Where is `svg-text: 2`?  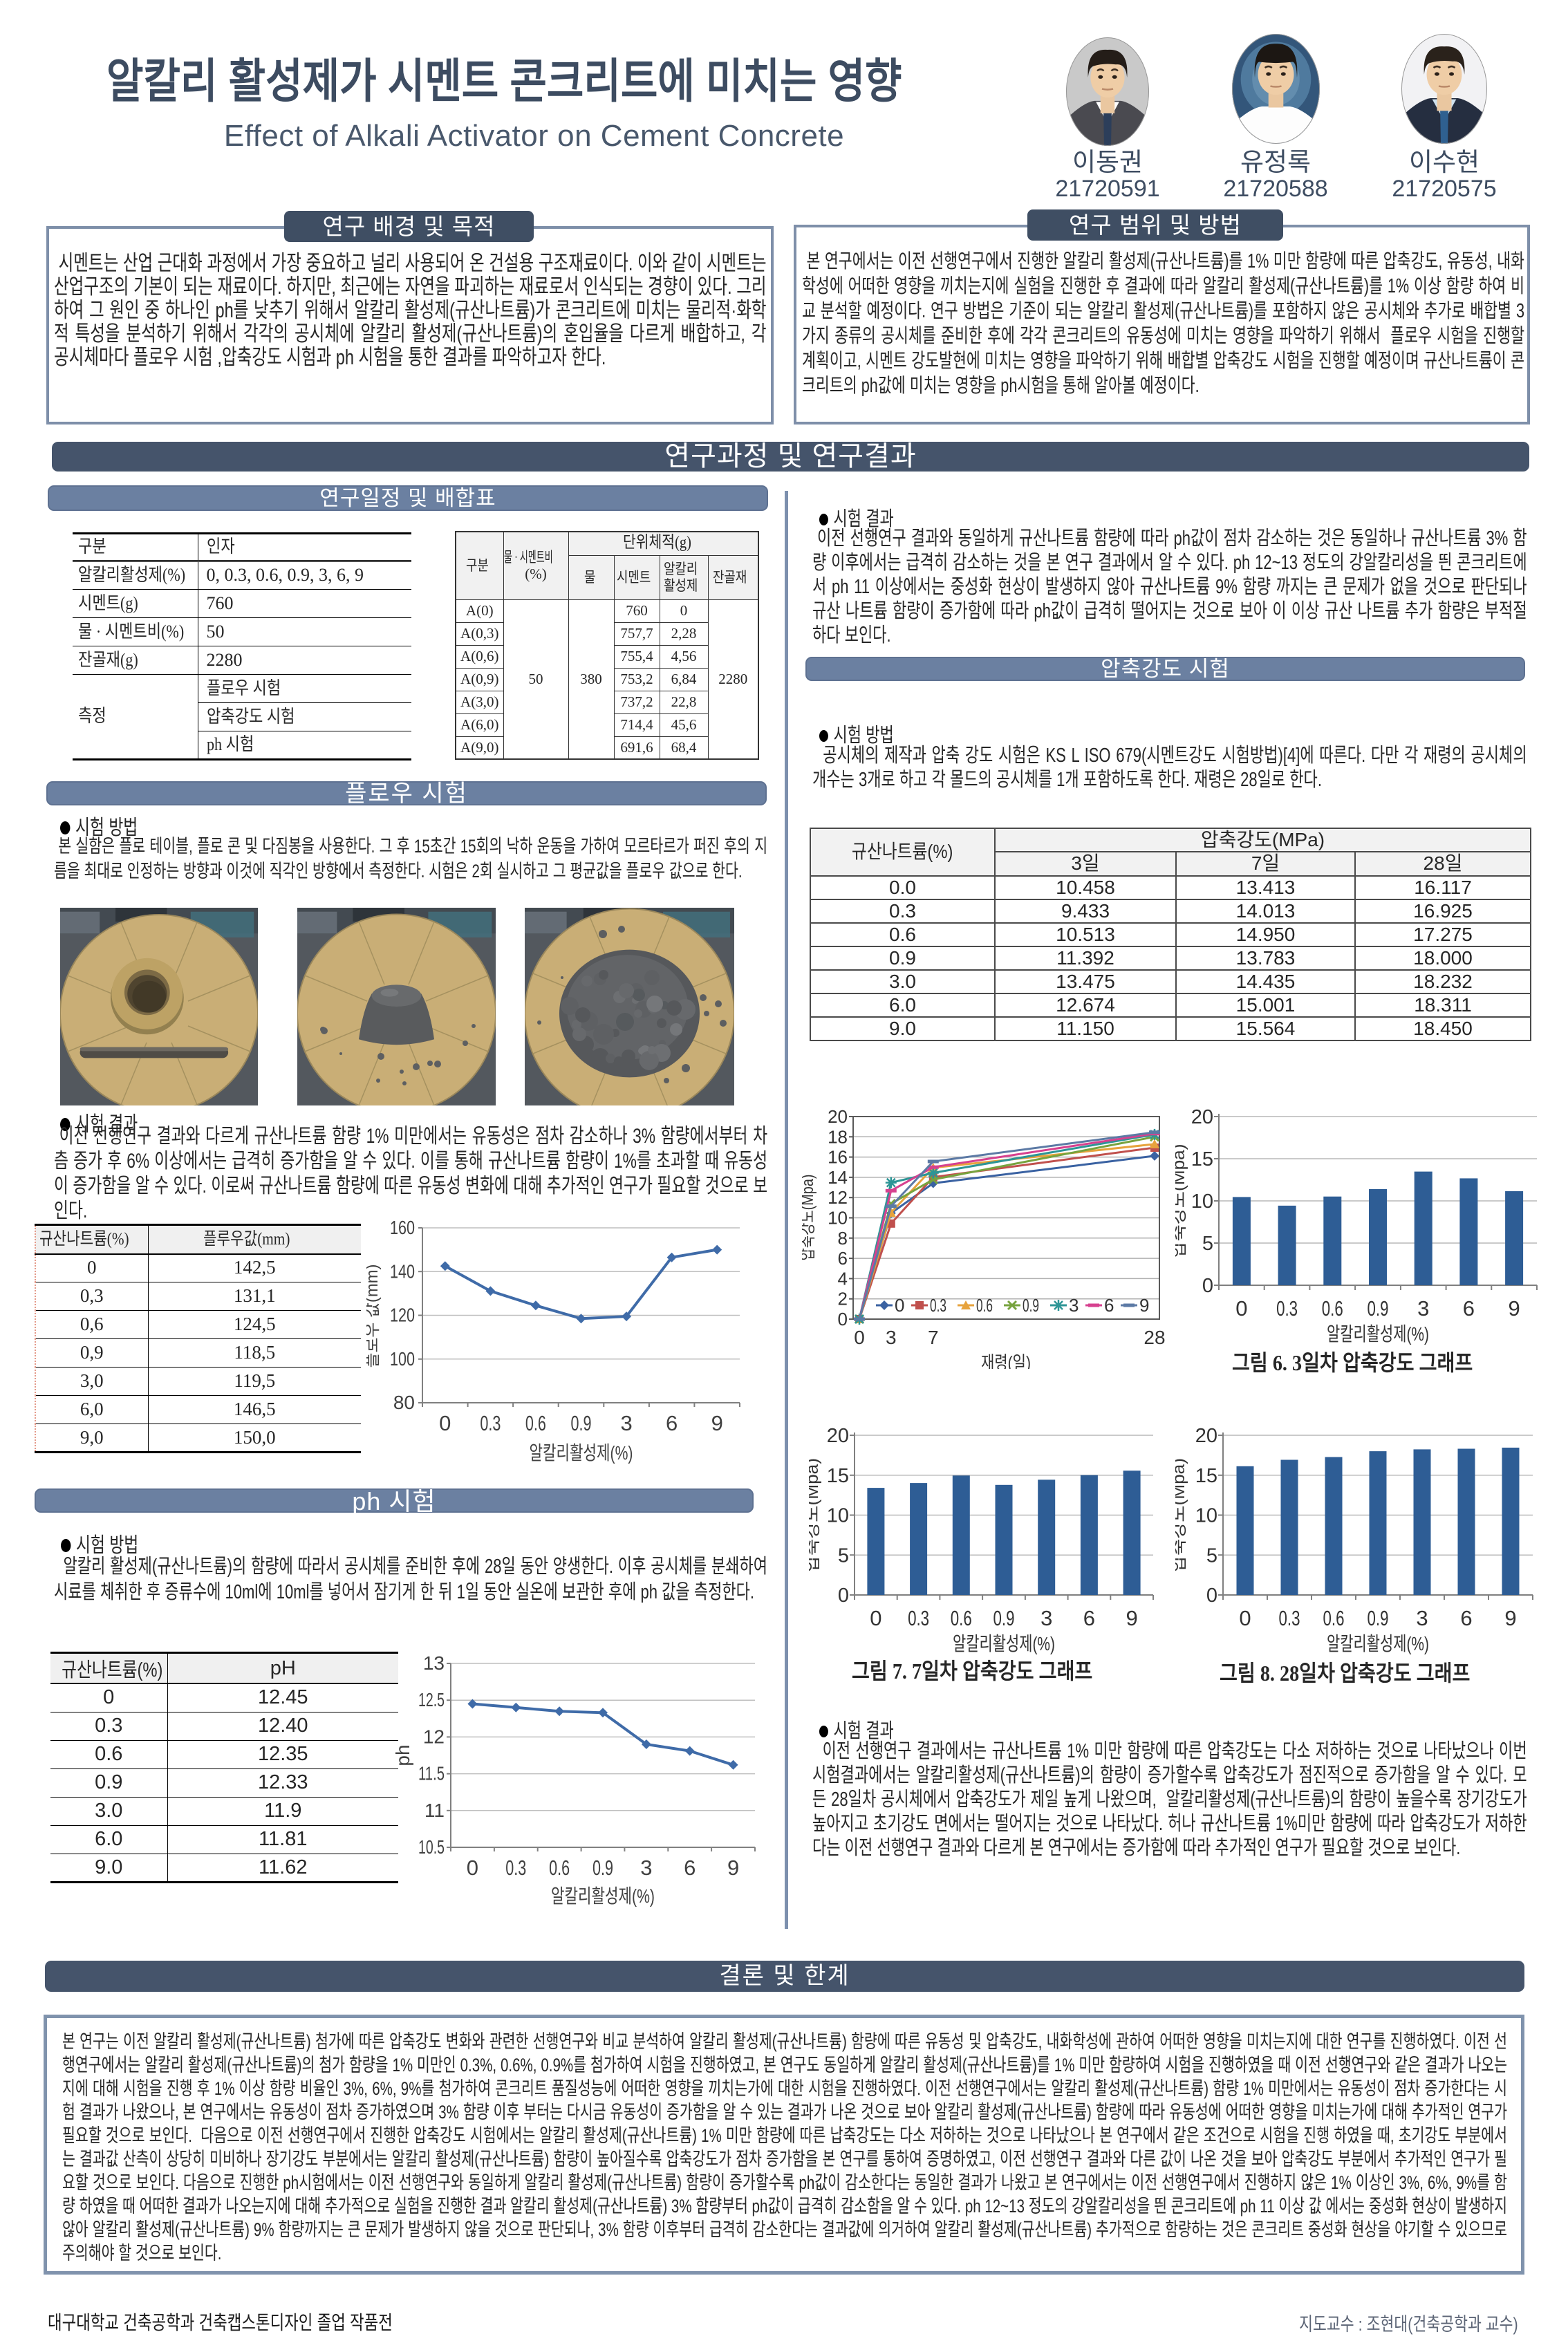
svg-text: 2 is located at coordinates (843, 1299).